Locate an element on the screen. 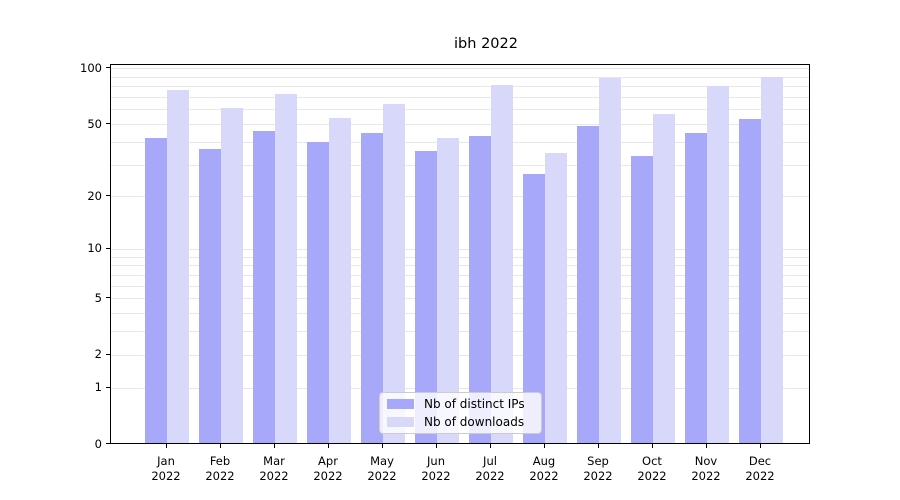 The width and height of the screenshot is (900, 500). y-tick-label: 2 is located at coordinates (98, 354).